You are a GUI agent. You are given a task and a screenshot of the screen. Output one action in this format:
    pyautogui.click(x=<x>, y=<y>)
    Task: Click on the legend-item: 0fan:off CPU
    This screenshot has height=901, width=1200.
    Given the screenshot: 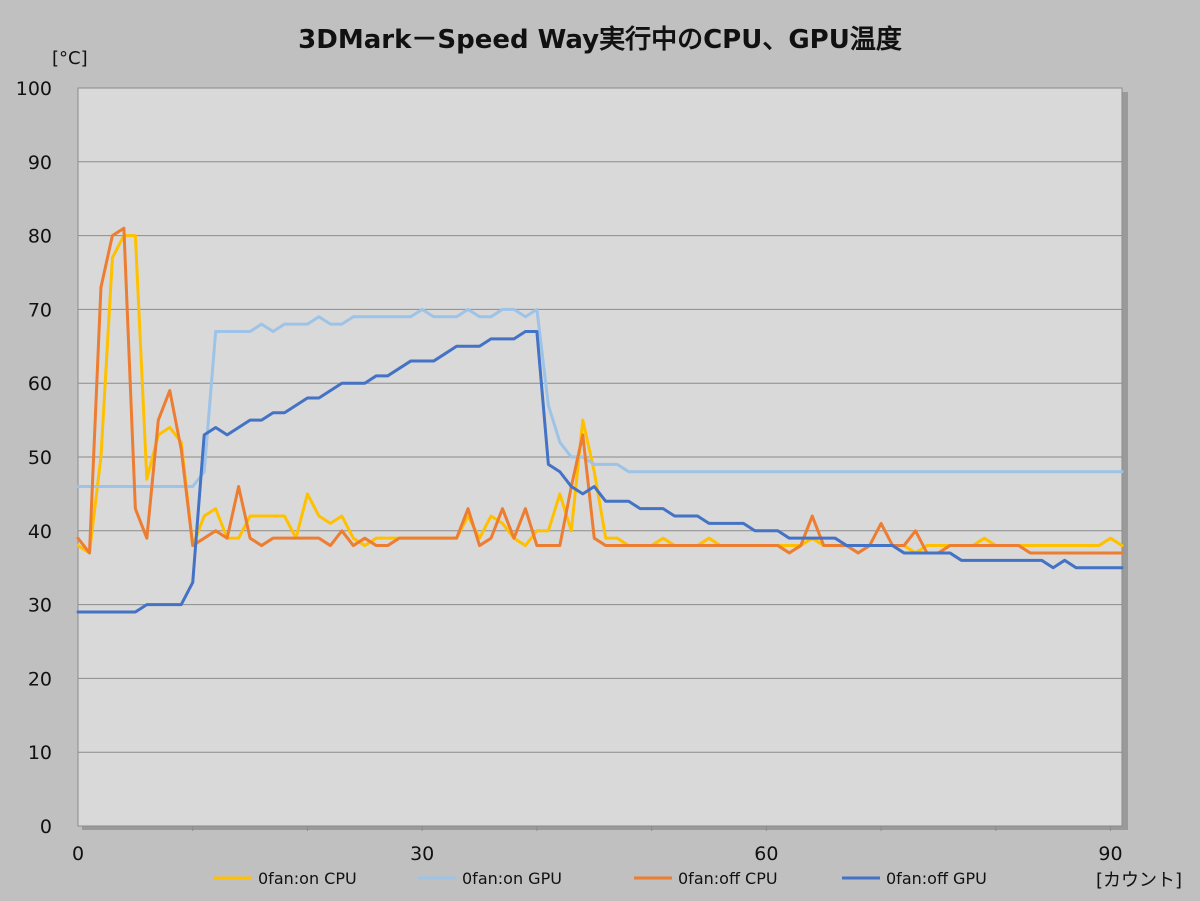 What is the action you would take?
    pyautogui.click(x=706, y=878)
    